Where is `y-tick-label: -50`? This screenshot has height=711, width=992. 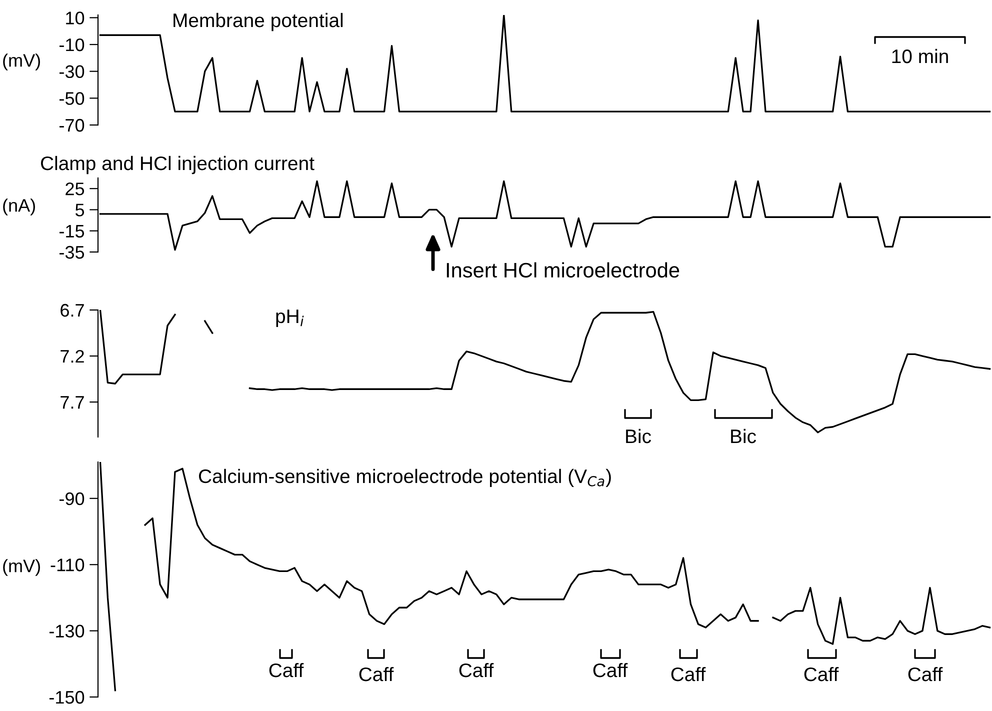 y-tick-label: -50 is located at coordinates (72, 98).